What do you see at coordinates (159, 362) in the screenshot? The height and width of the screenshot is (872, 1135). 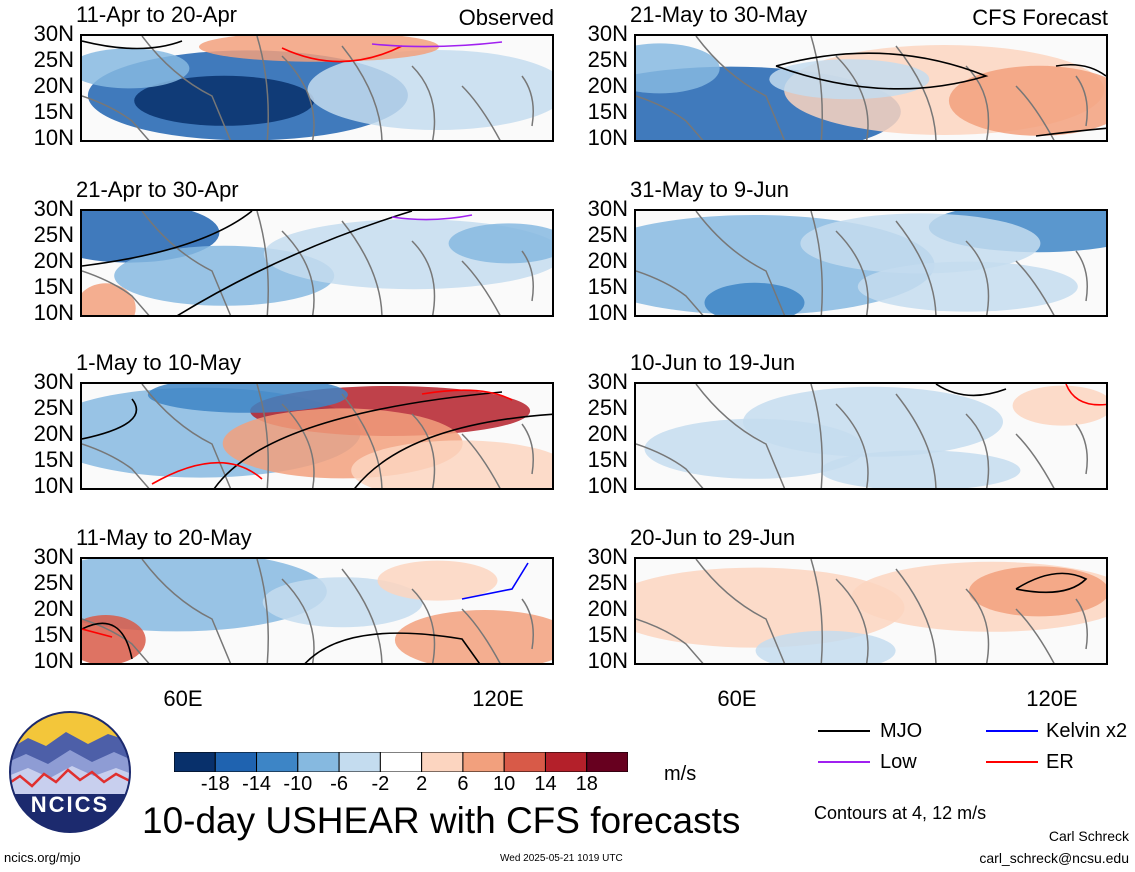 I see `panel-title: 1-May to 10-May` at bounding box center [159, 362].